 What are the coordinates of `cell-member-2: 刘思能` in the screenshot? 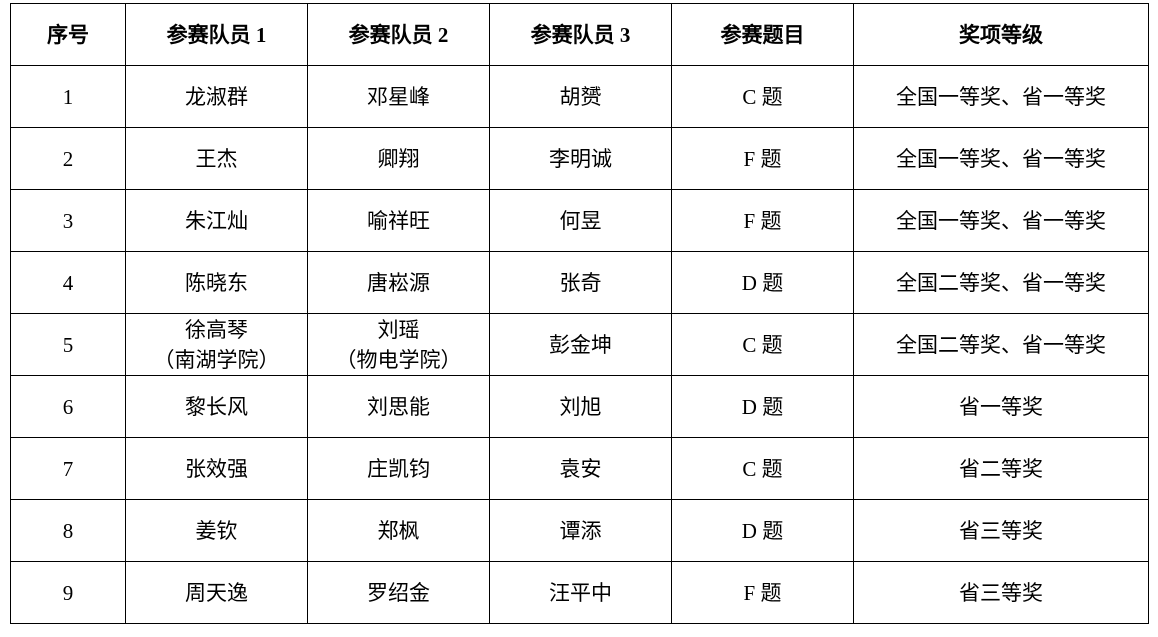 It's located at (398, 406).